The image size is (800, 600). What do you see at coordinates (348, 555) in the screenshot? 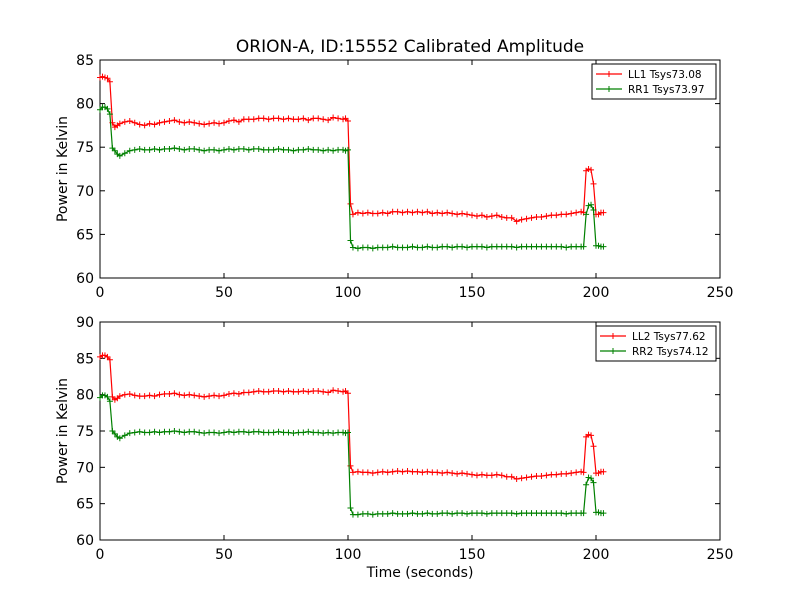
I see `x-tick-label: 100` at bounding box center [348, 555].